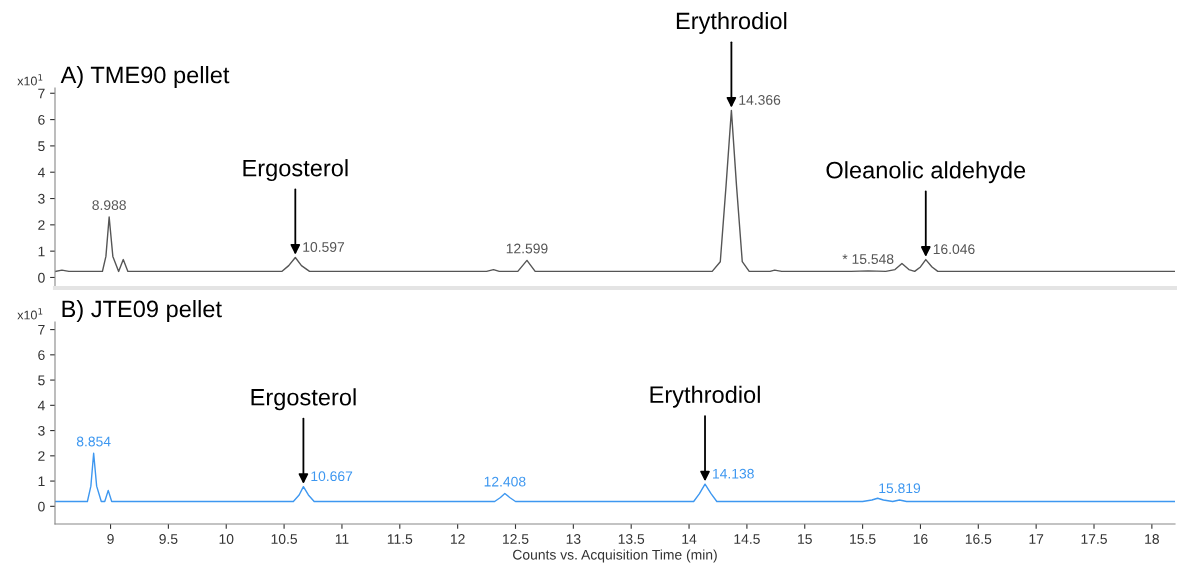  I want to click on x-tick-label: 9.5, so click(168, 539).